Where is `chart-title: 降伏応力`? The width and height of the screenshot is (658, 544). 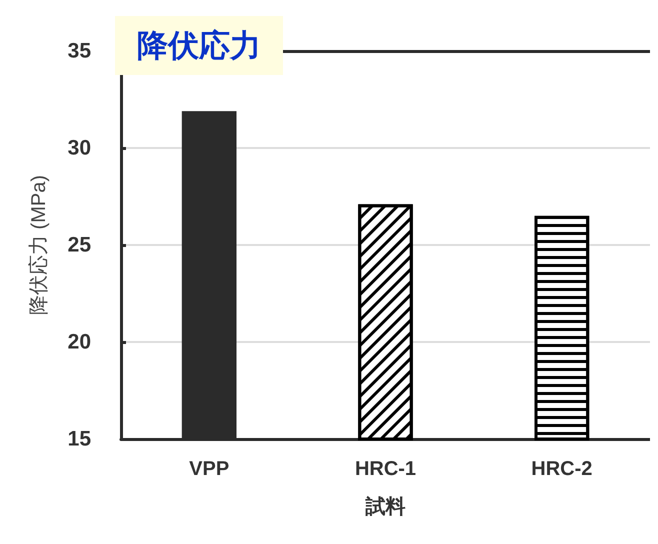
chart-title: 降伏応力 is located at coordinates (199, 45).